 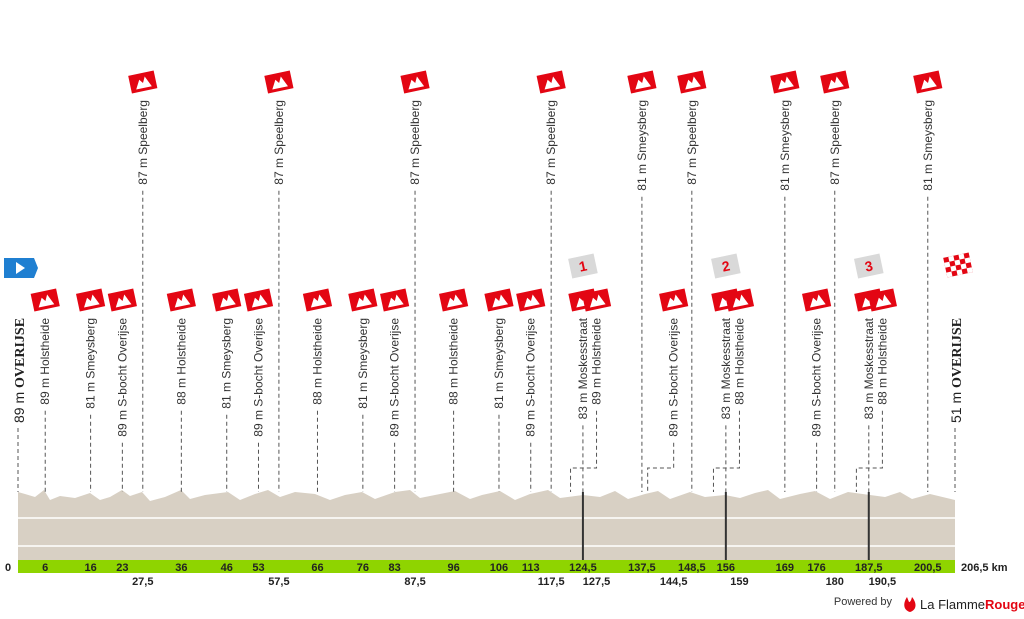 What do you see at coordinates (453, 568) in the screenshot?
I see `km-label: 96` at bounding box center [453, 568].